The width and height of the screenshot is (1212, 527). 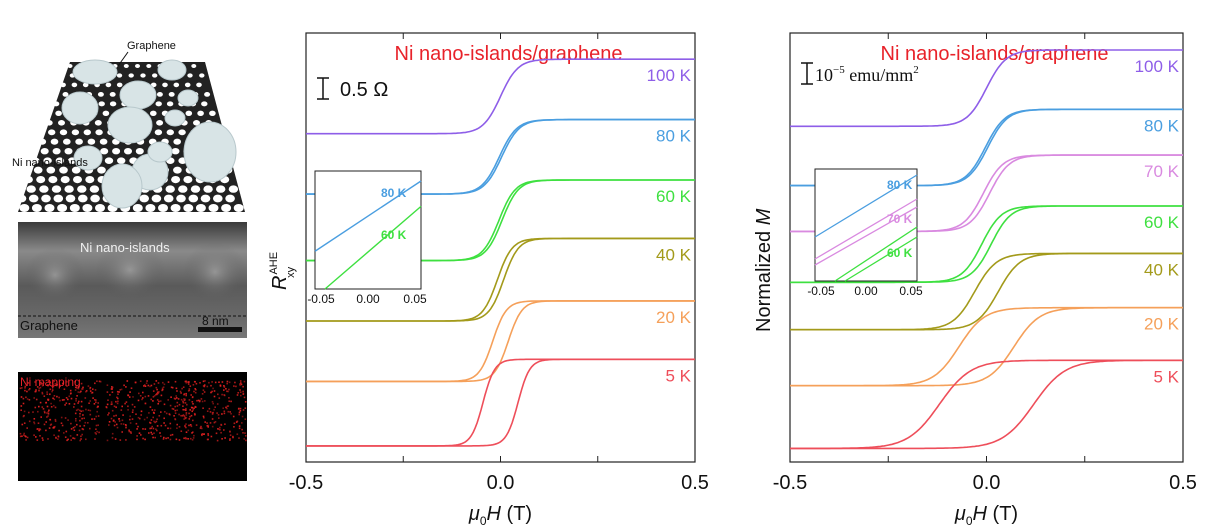 What do you see at coordinates (50, 382) in the screenshot?
I see `mapping-label: Ni mapping` at bounding box center [50, 382].